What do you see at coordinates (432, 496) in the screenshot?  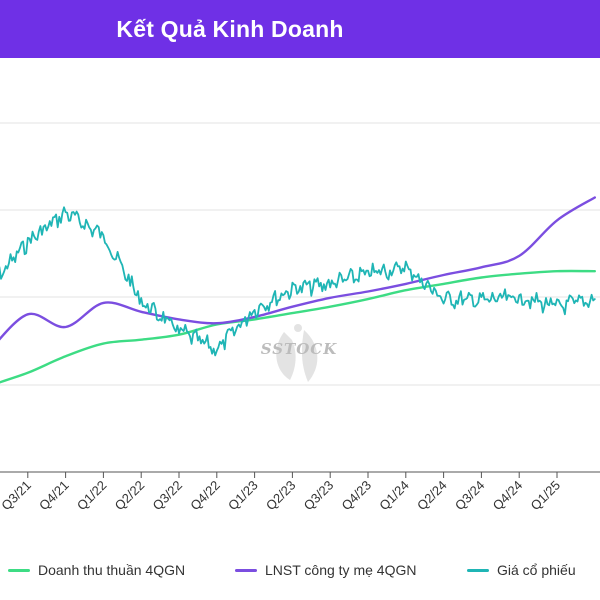 I see `x-tick-label: Q2/24` at bounding box center [432, 496].